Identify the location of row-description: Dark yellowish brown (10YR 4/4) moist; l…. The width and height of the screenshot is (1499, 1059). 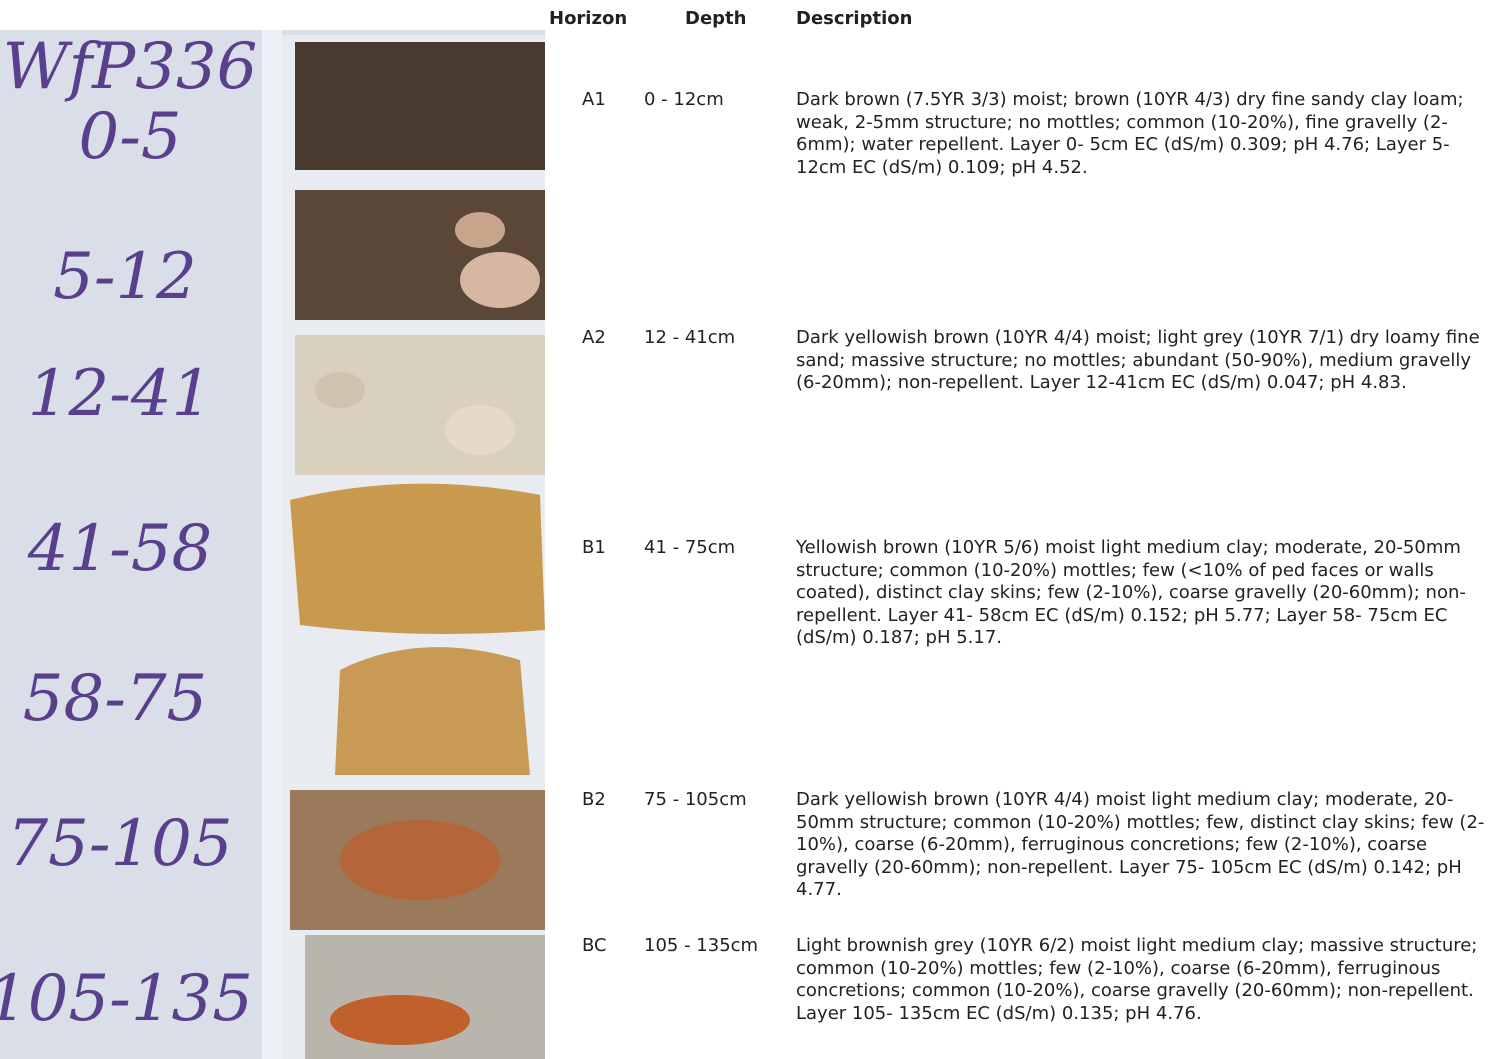
(1138, 360).